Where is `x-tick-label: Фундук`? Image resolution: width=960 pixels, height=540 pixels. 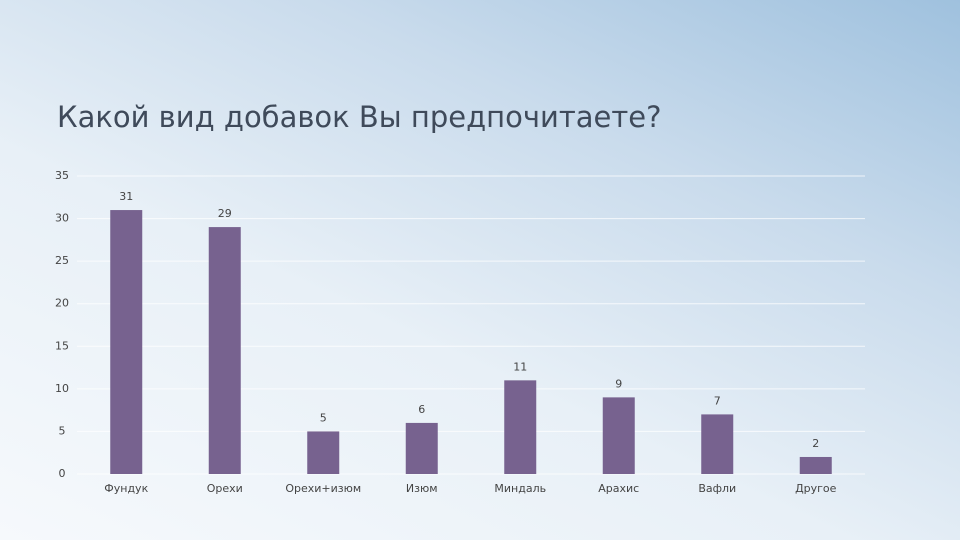
x-tick-label: Фундук is located at coordinates (126, 488).